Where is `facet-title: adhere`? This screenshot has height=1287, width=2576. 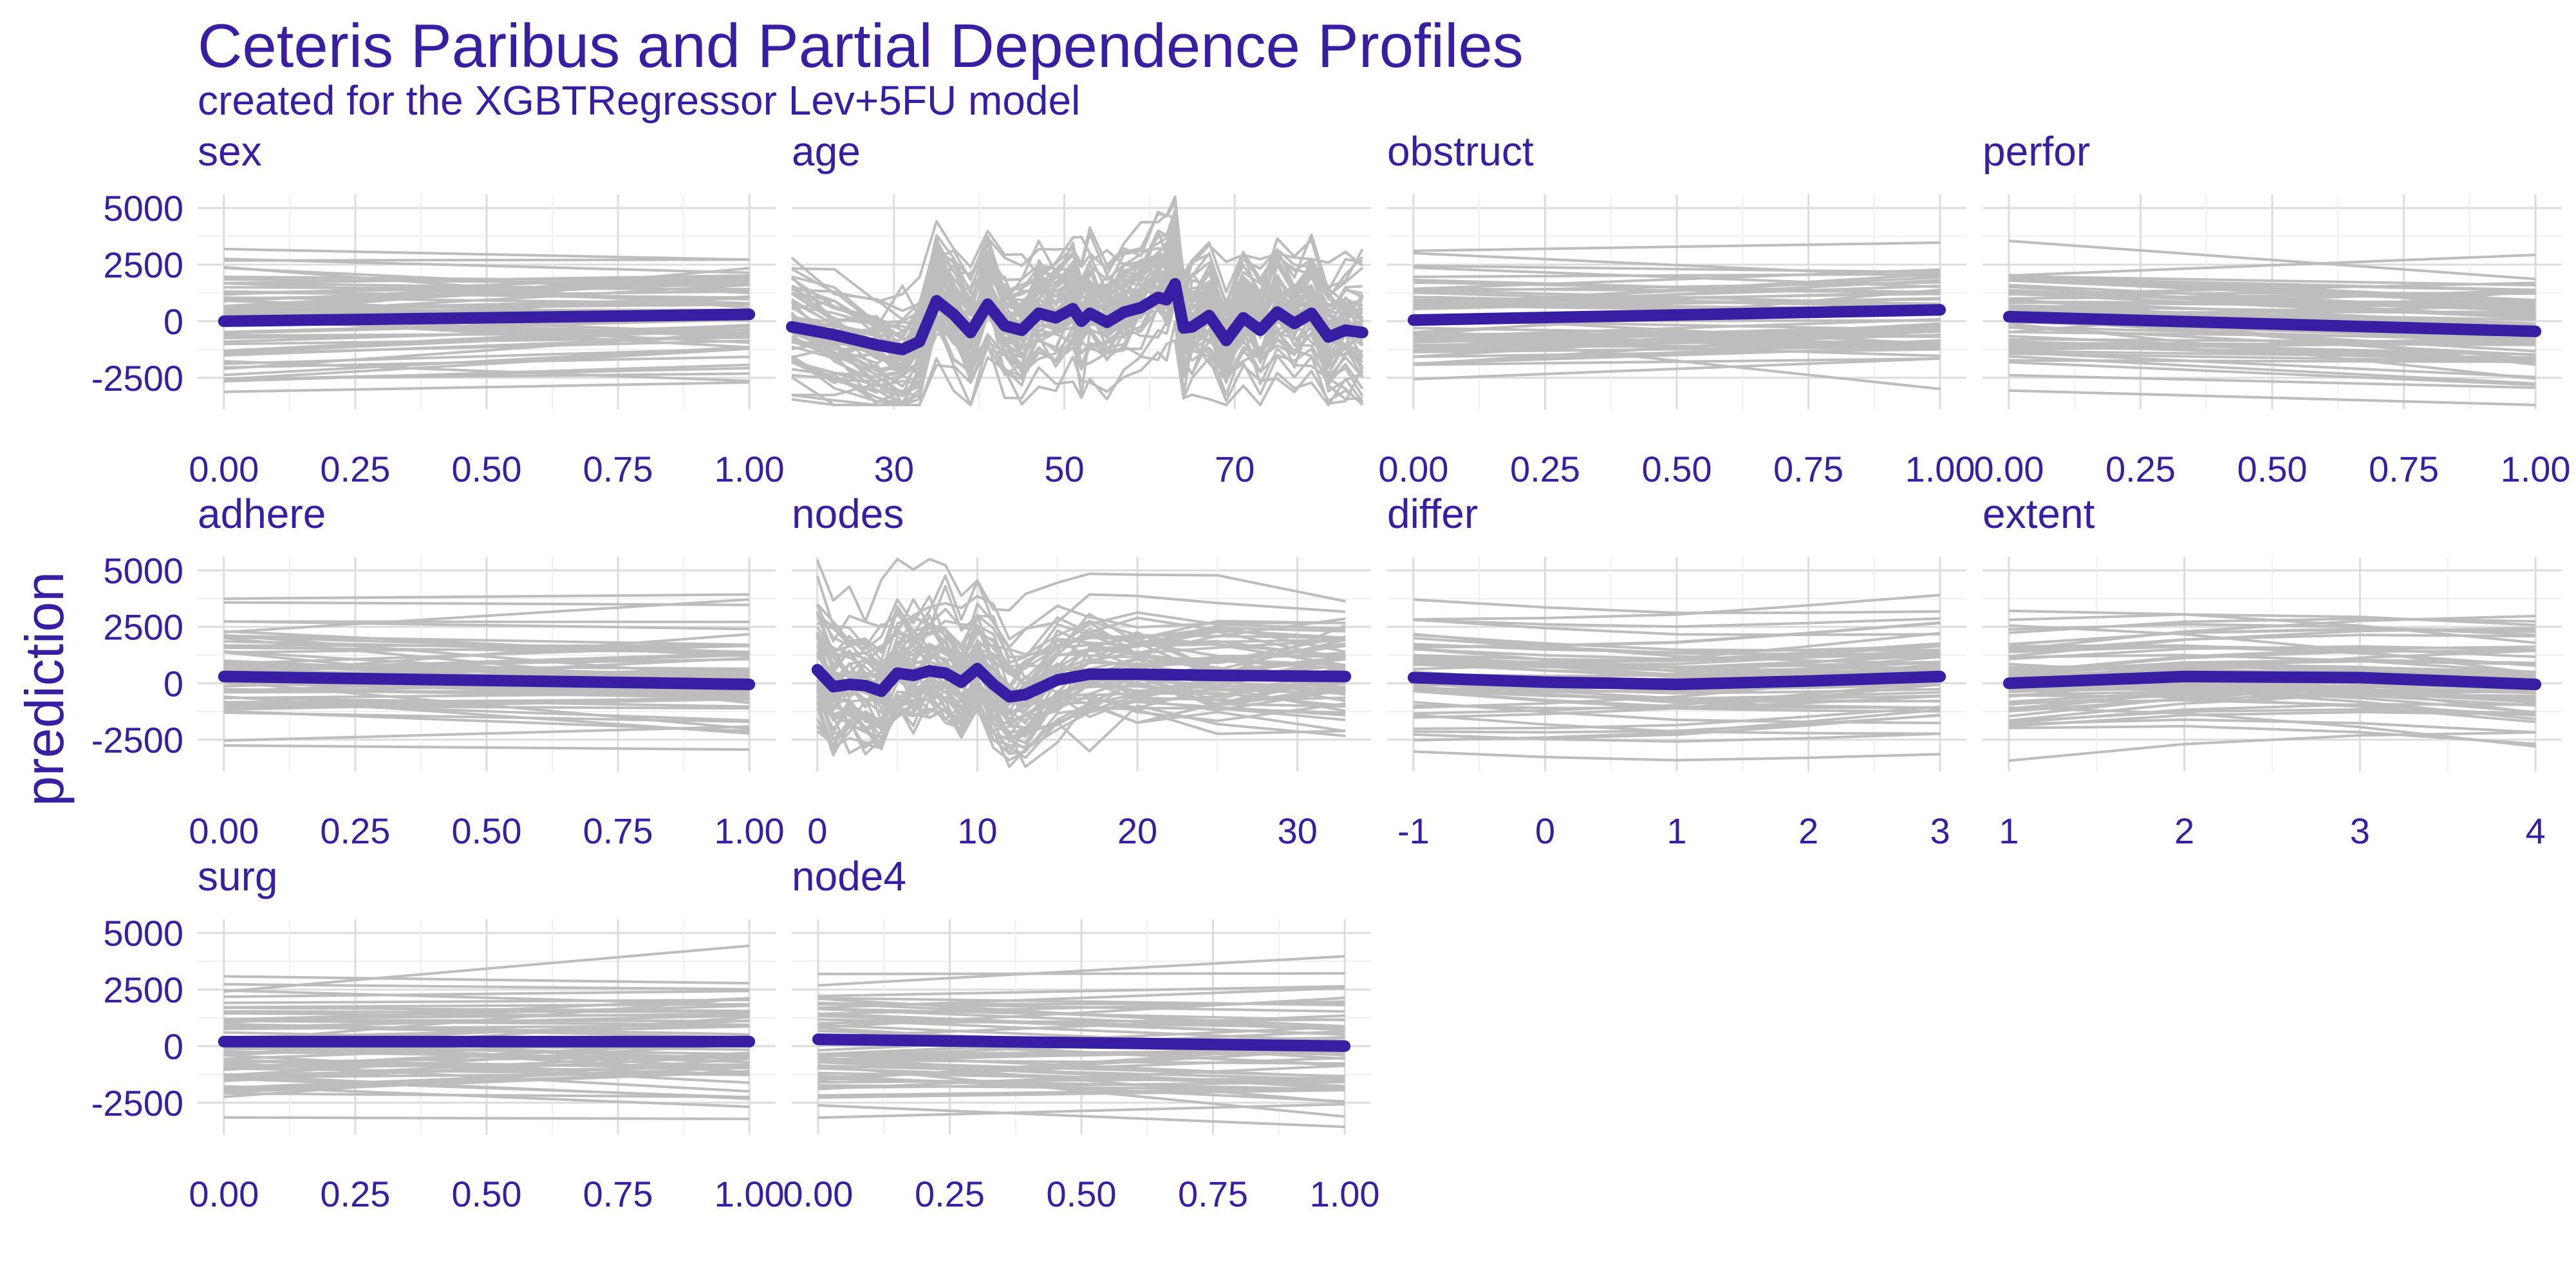
facet-title: adhere is located at coordinates (262, 514).